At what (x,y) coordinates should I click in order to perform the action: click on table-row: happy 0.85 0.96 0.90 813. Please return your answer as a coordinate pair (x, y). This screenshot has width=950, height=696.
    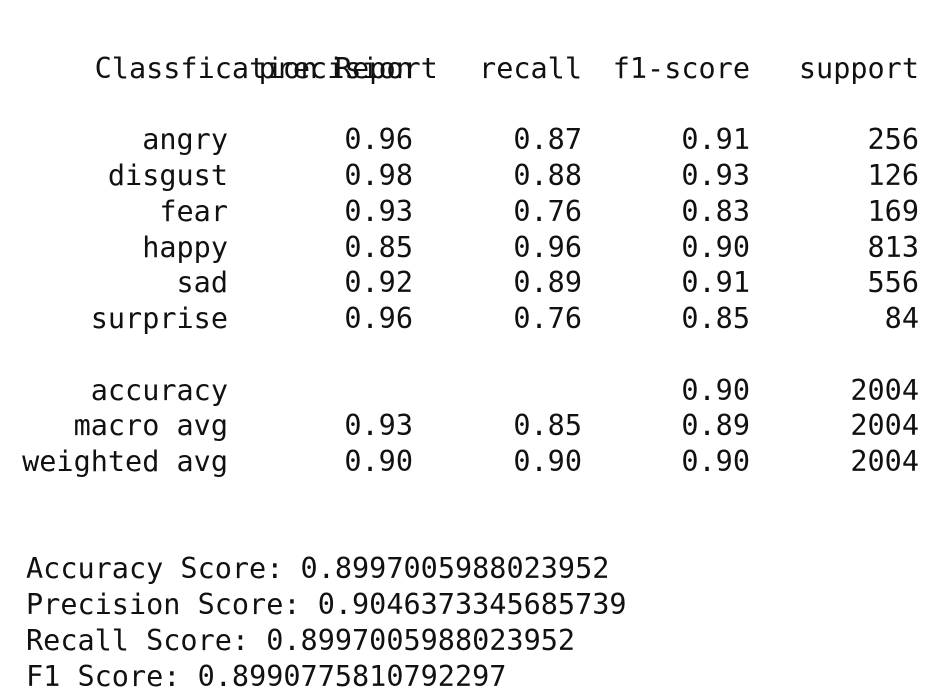
    Looking at the image, I should click on (476, 248).